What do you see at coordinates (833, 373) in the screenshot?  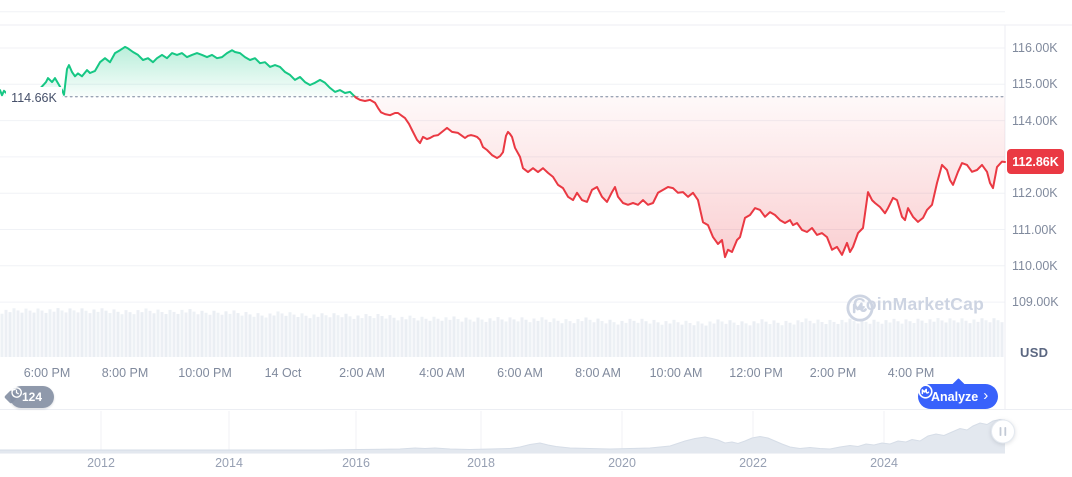 I see `x-axis-label: 2:00 PM` at bounding box center [833, 373].